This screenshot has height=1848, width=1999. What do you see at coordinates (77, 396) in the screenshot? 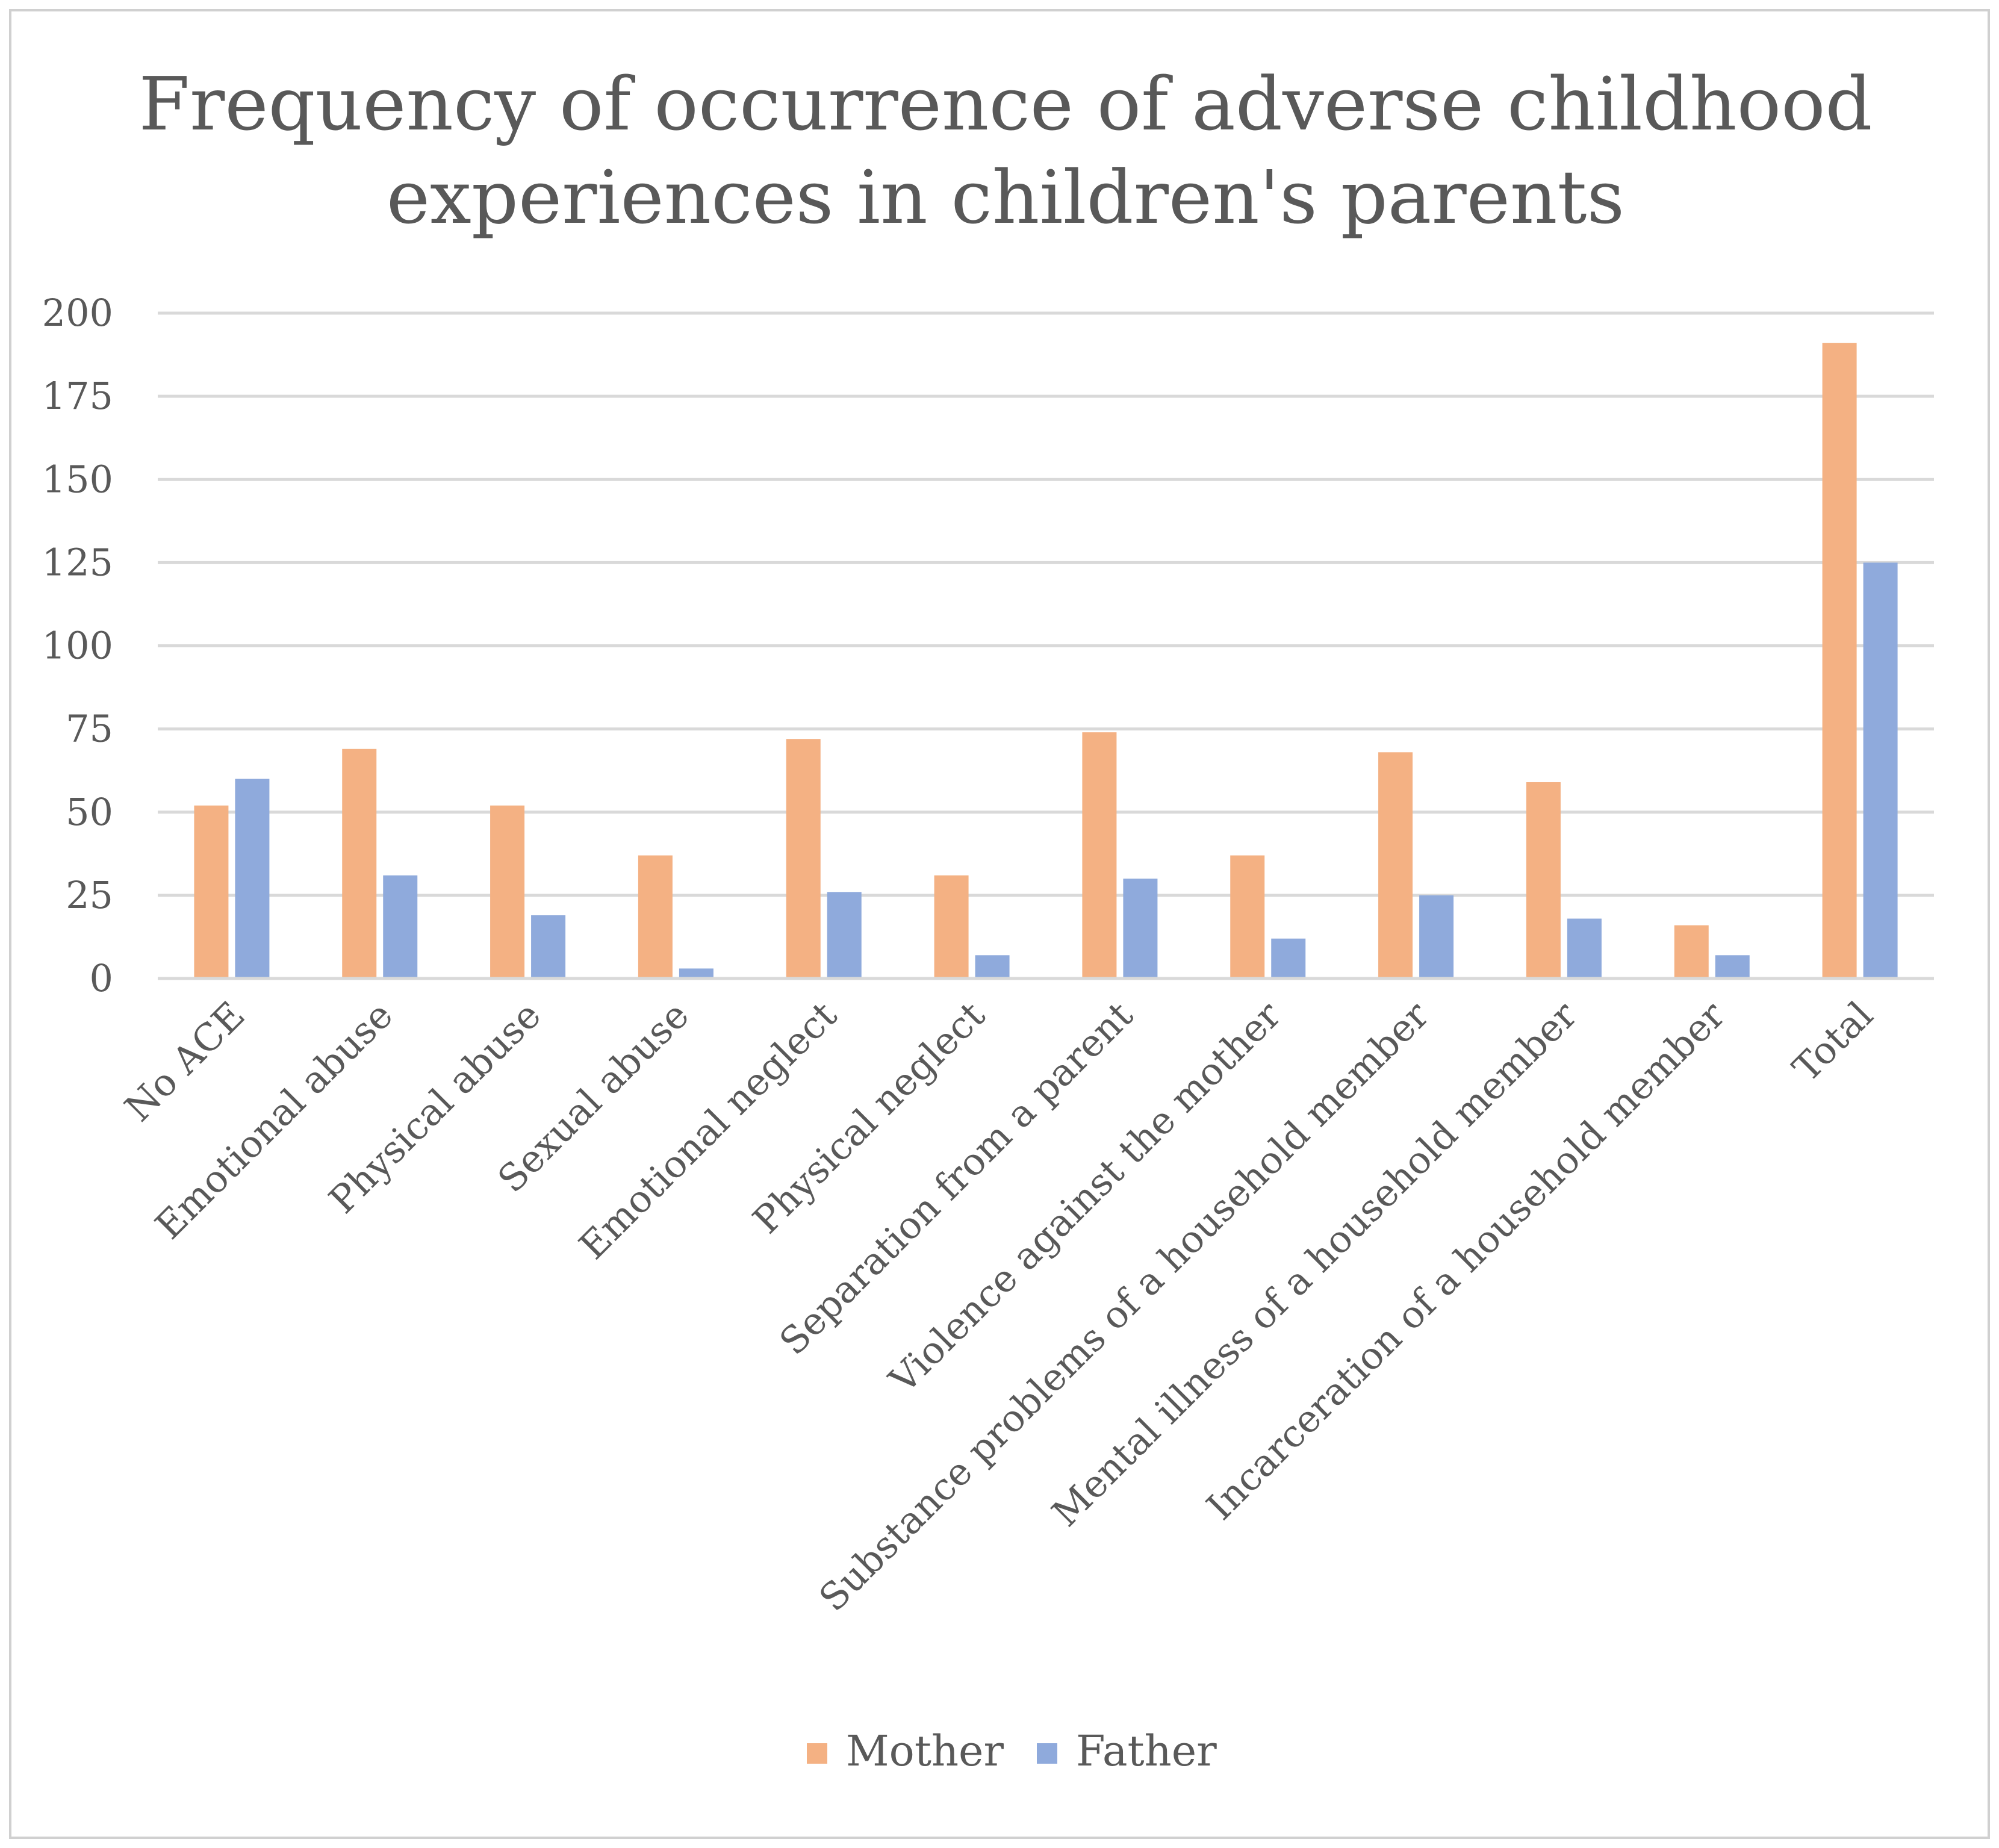
I see `y-tick-label: 175` at bounding box center [77, 396].